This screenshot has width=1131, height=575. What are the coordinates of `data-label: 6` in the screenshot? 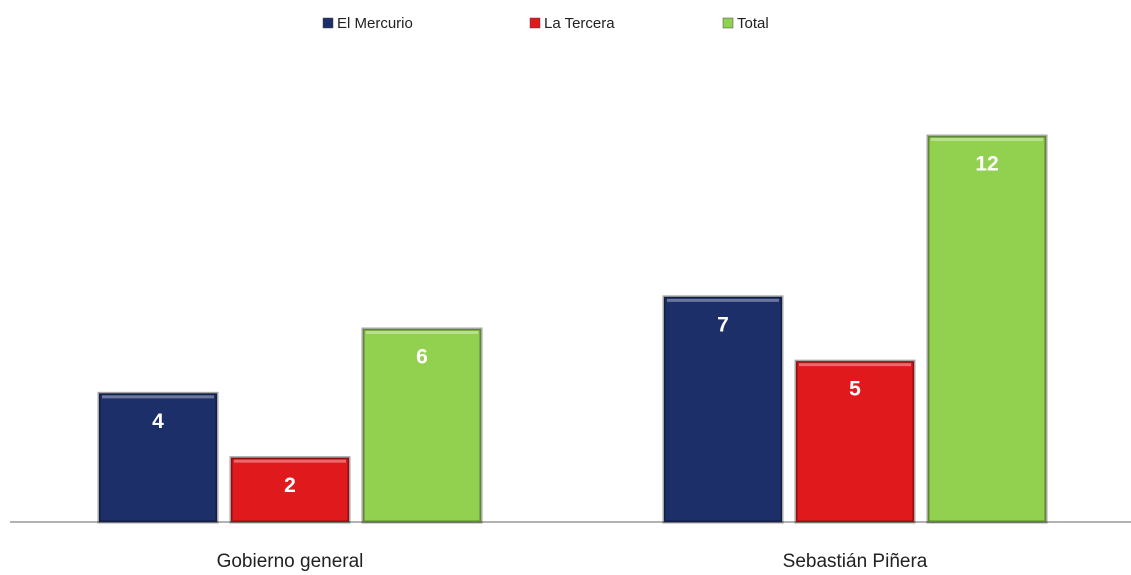 It's located at (422, 357).